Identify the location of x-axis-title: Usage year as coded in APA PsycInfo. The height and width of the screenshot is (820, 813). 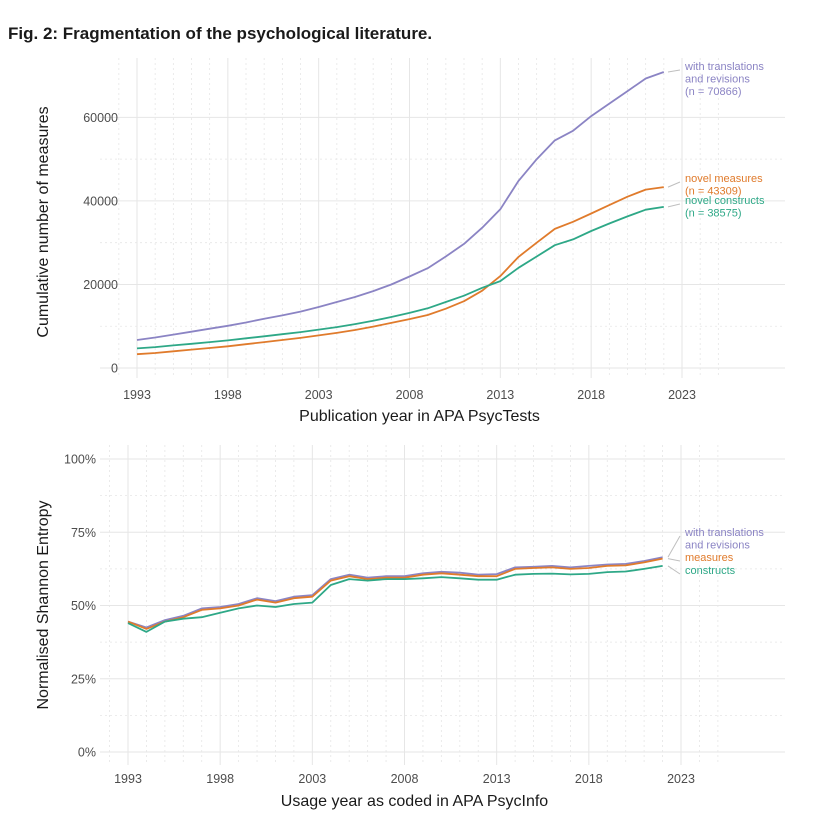
(415, 801).